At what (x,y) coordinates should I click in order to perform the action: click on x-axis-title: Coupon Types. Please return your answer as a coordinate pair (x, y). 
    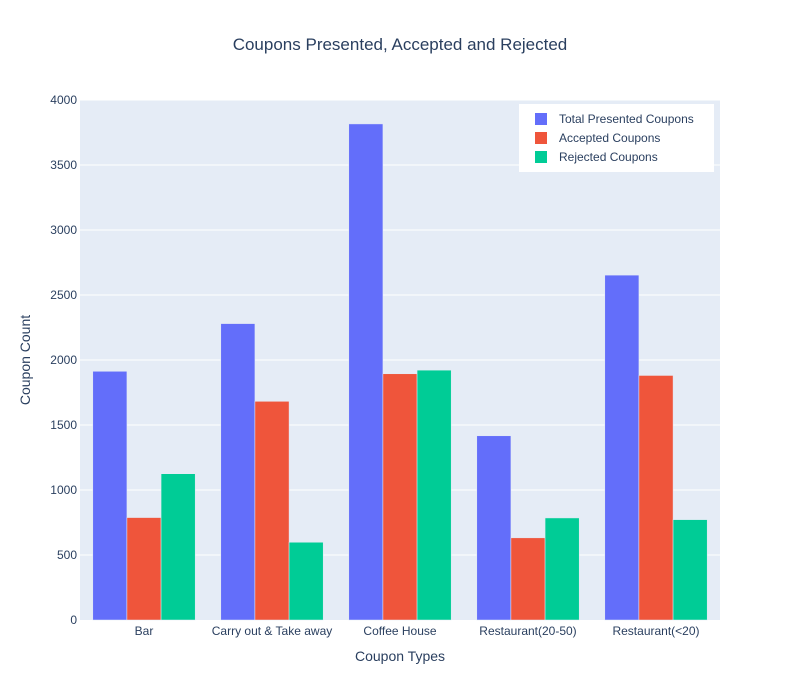
    Looking at the image, I should click on (400, 656).